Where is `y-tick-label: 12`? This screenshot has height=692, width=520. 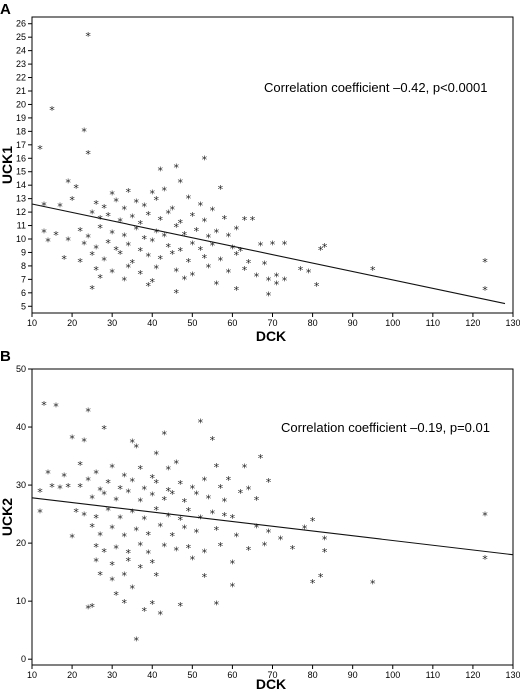
y-tick-label: 12 is located at coordinates (21, 212).